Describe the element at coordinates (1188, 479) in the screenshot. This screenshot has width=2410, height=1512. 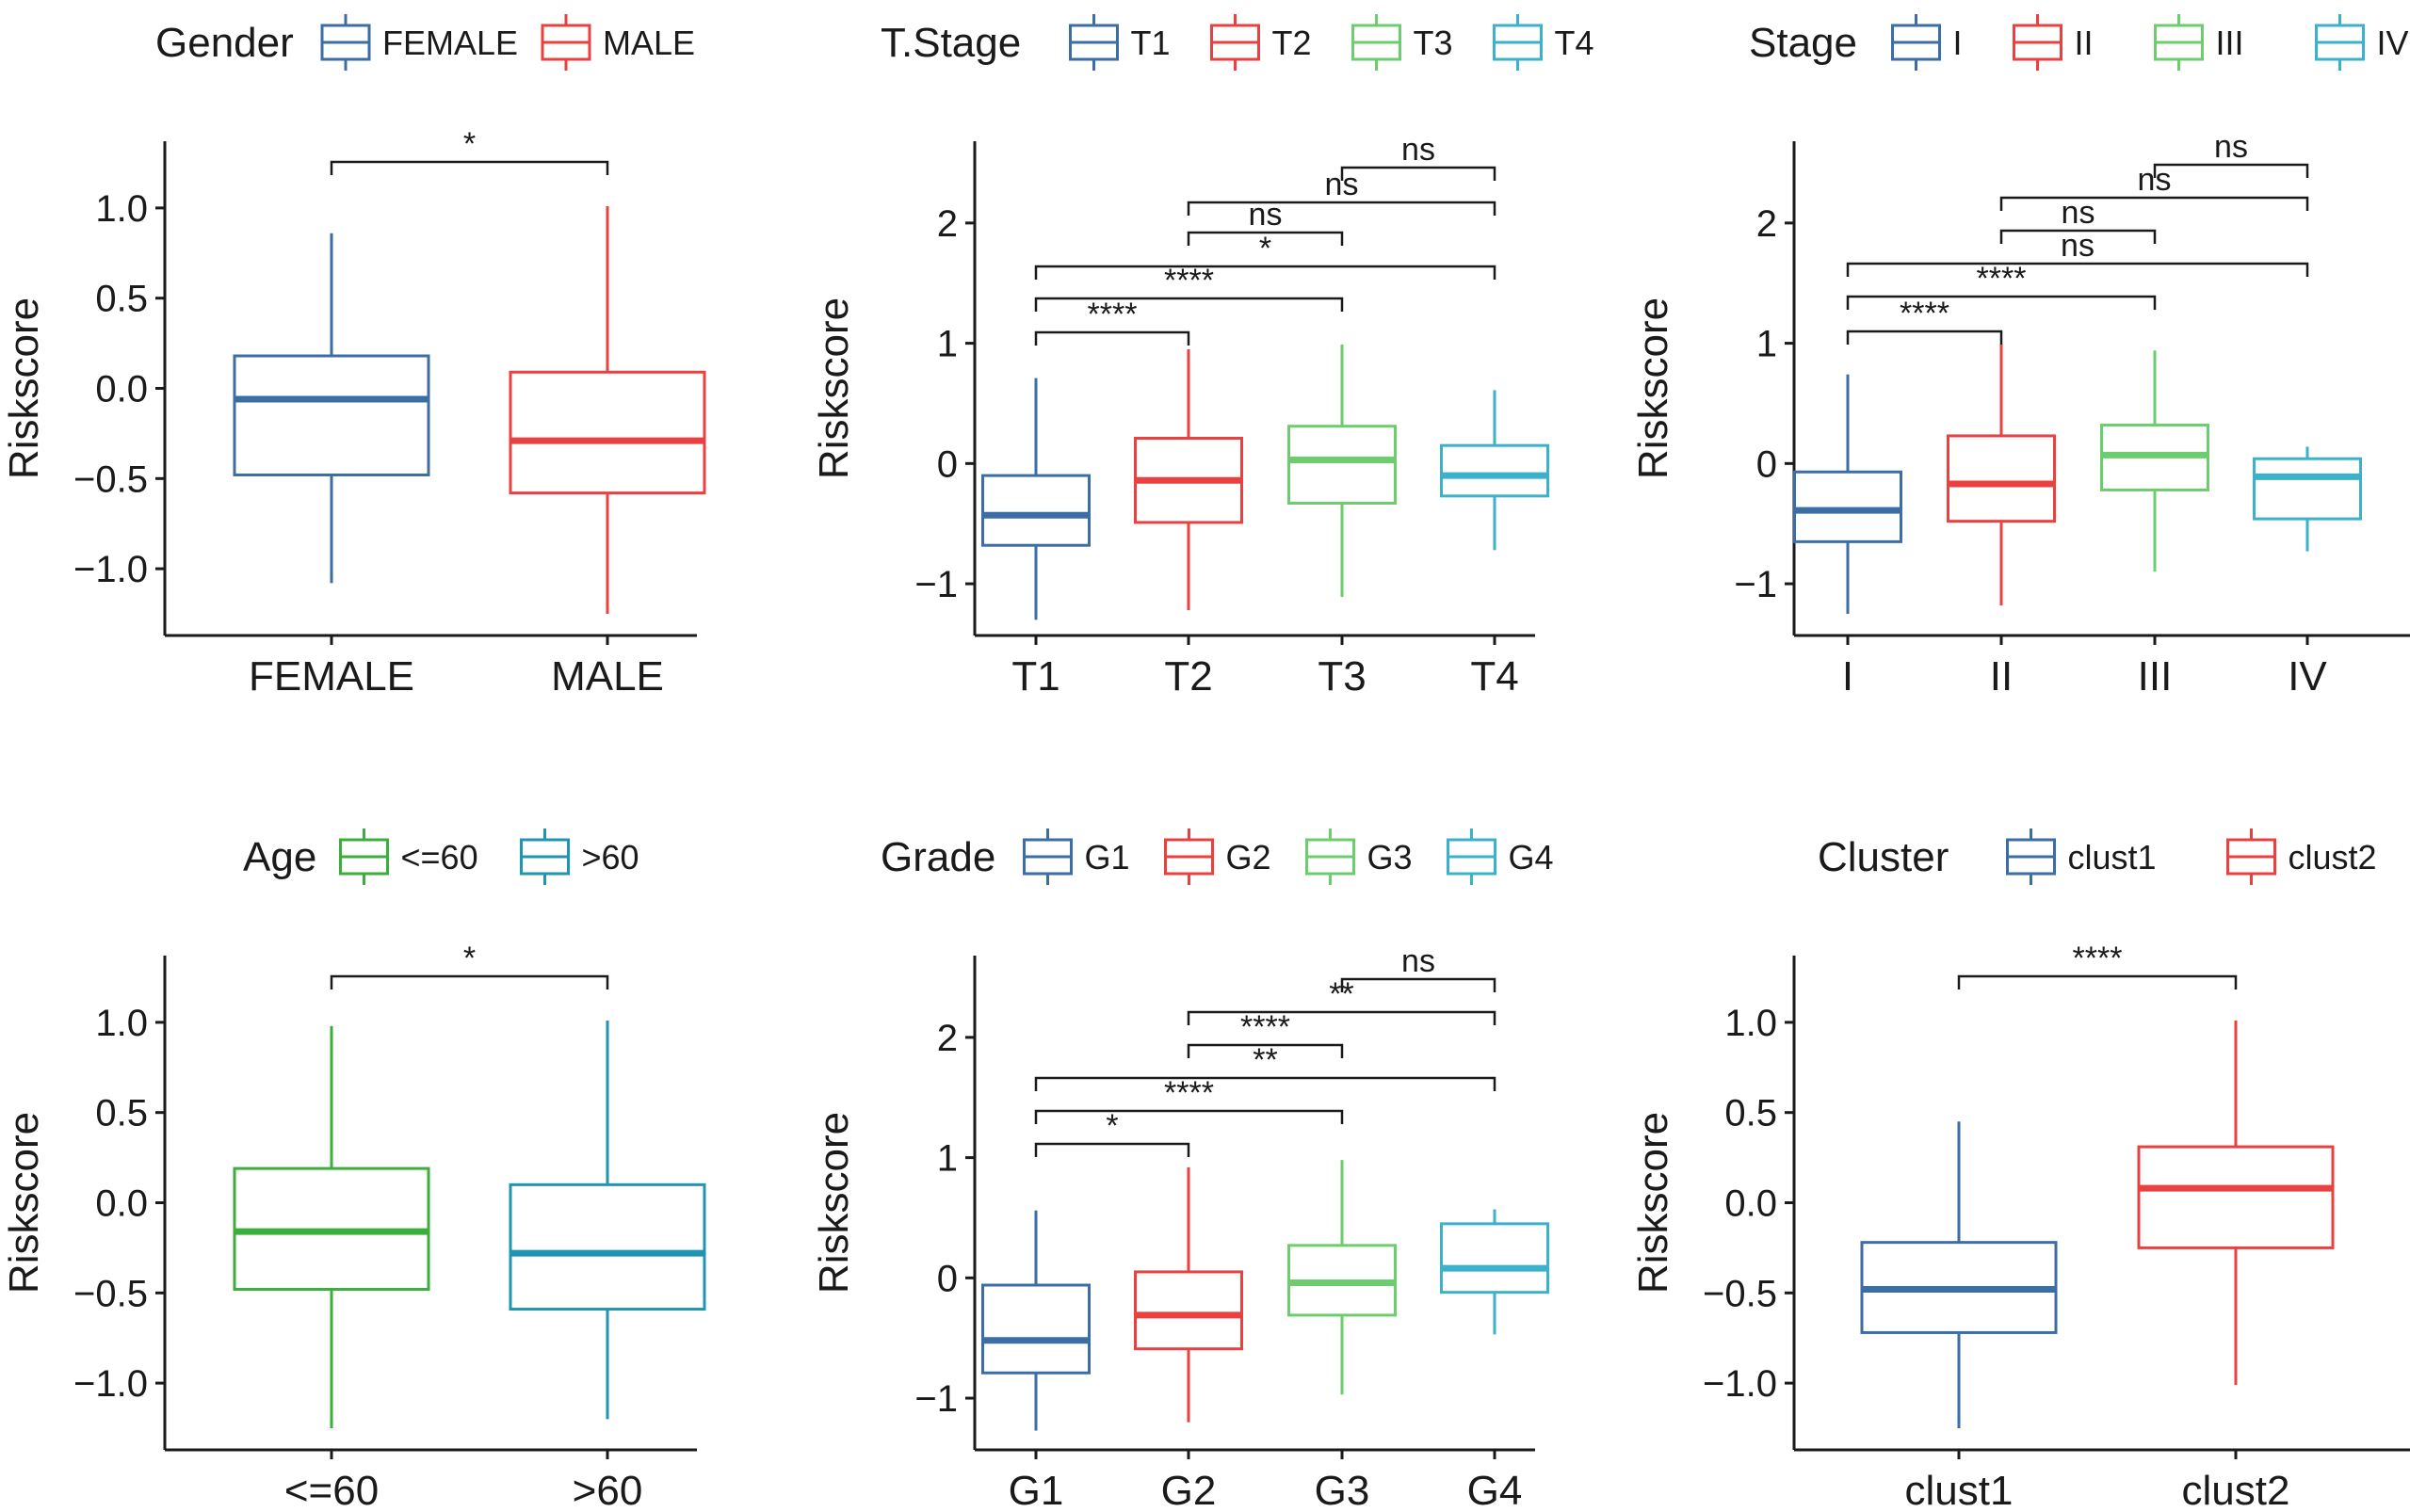
I see `box-T2` at that location.